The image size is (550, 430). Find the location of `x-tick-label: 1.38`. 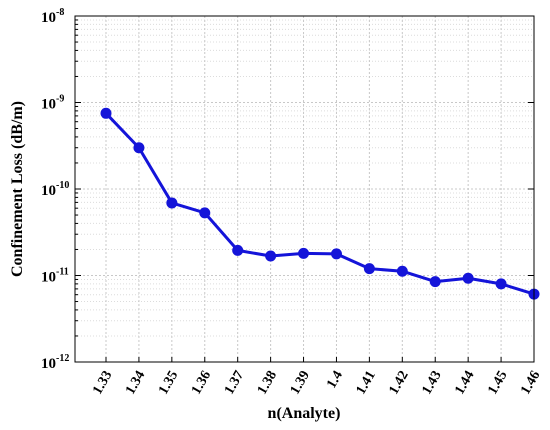

x-tick-label: 1.38 is located at coordinates (267, 383).